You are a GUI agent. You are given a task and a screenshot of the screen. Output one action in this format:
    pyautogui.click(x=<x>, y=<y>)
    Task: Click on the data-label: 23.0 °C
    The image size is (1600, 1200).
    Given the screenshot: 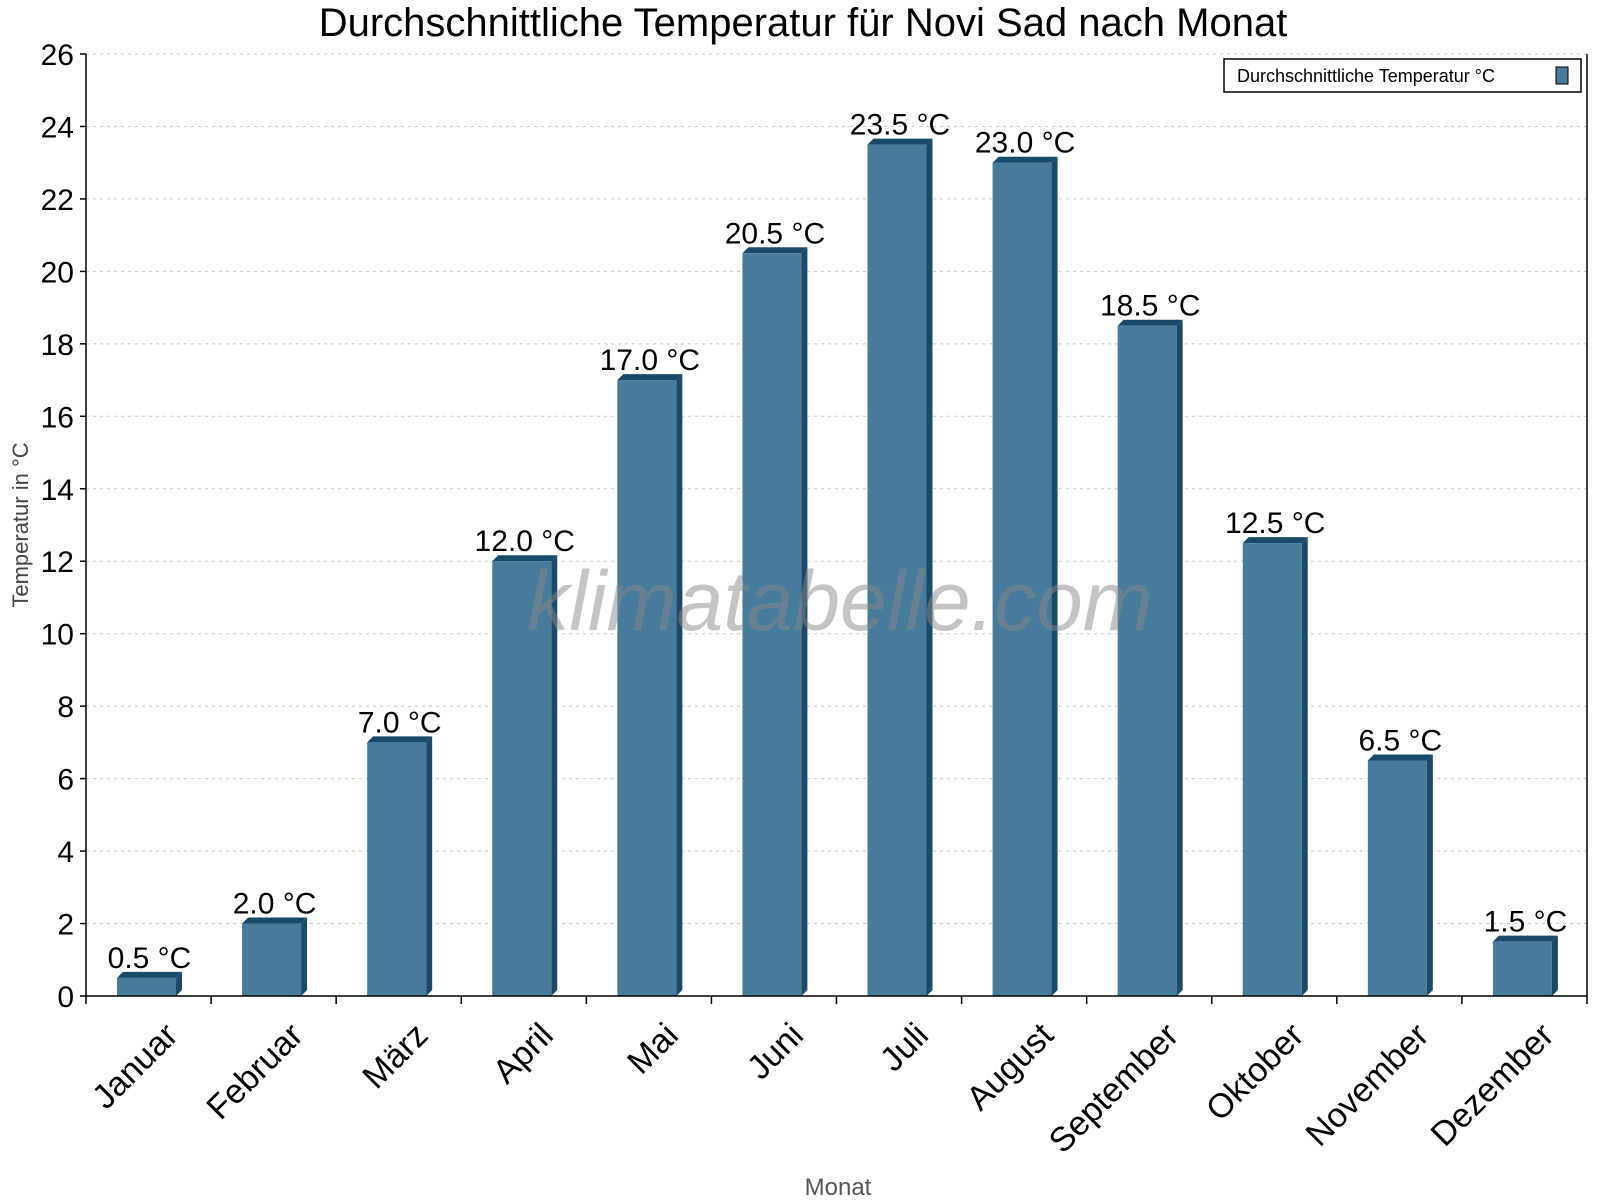 What is the action you would take?
    pyautogui.click(x=1025, y=143)
    